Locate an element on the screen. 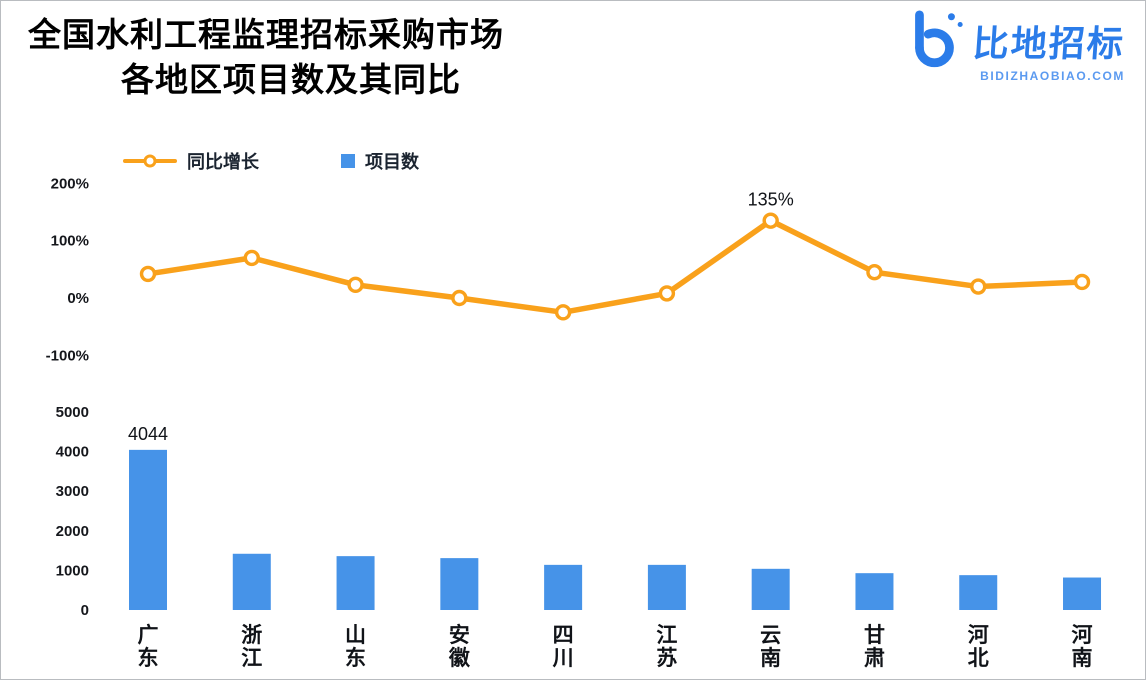  category-label: 河南 is located at coordinates (1082, 647).